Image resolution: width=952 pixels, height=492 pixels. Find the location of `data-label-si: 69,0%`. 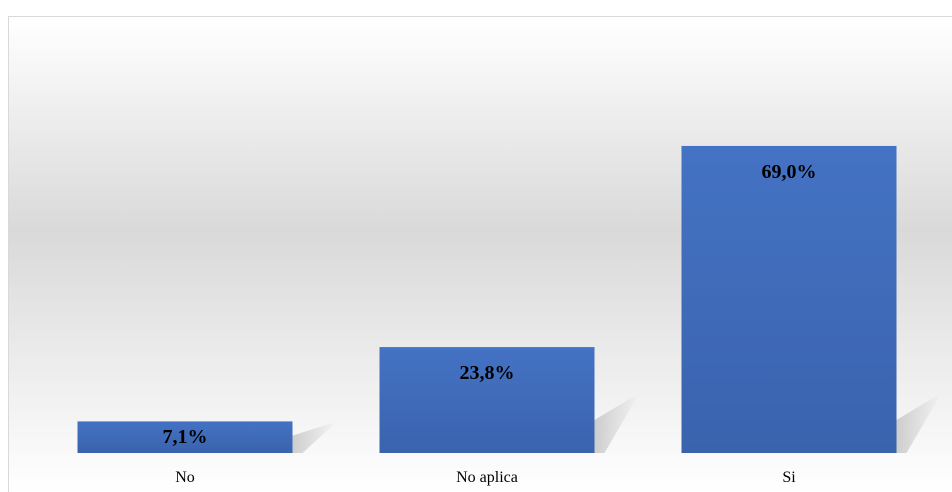

data-label-si: 69,0% is located at coordinates (789, 172).